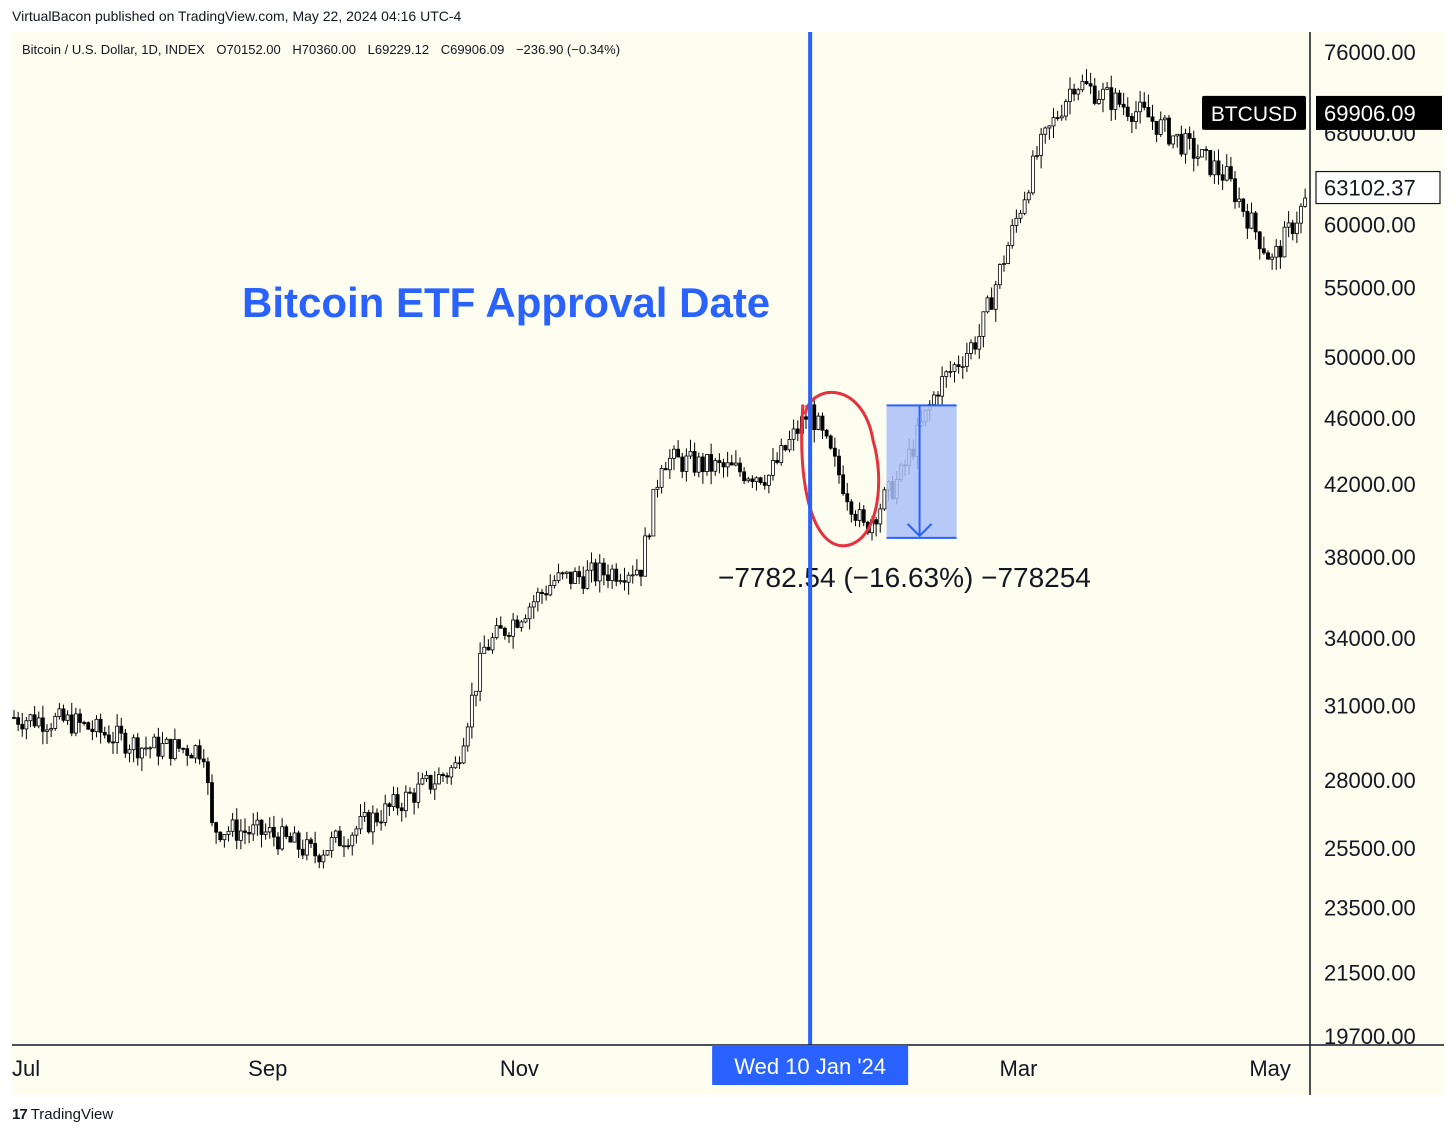 Image resolution: width=1456 pixels, height=1136 pixels. Describe the element at coordinates (810, 1065) in the screenshot. I see `crosshair-date-badge` at that location.